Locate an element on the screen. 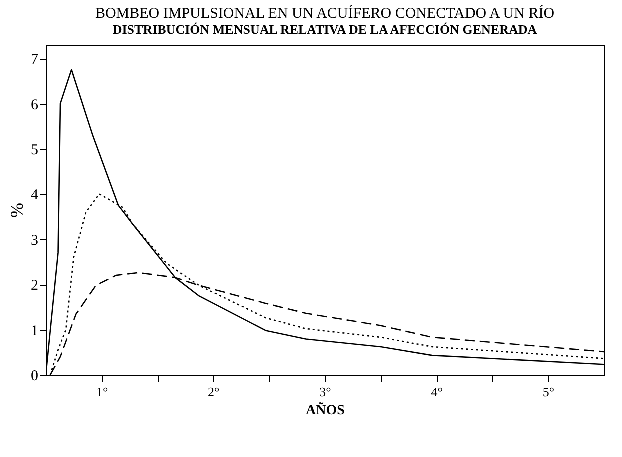 This screenshot has width=622, height=457. x-tick-label: 4° is located at coordinates (437, 392).